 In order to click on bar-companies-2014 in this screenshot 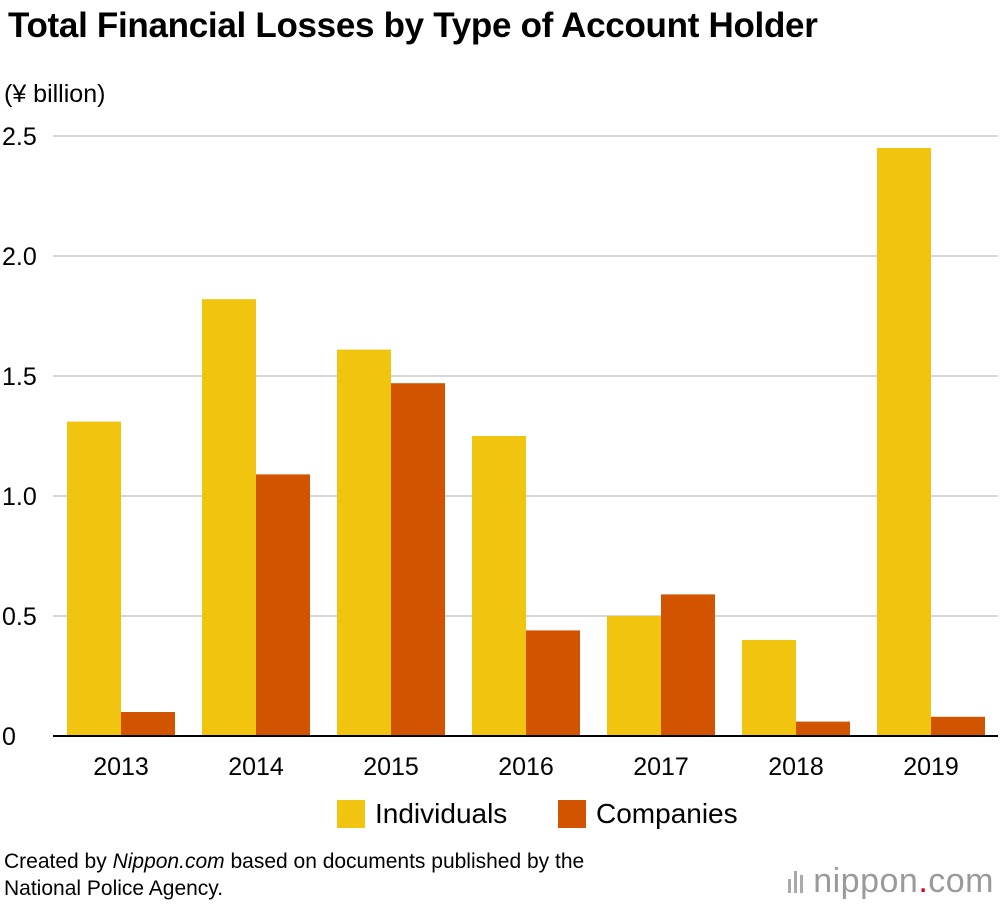, I will do `click(283, 605)`.